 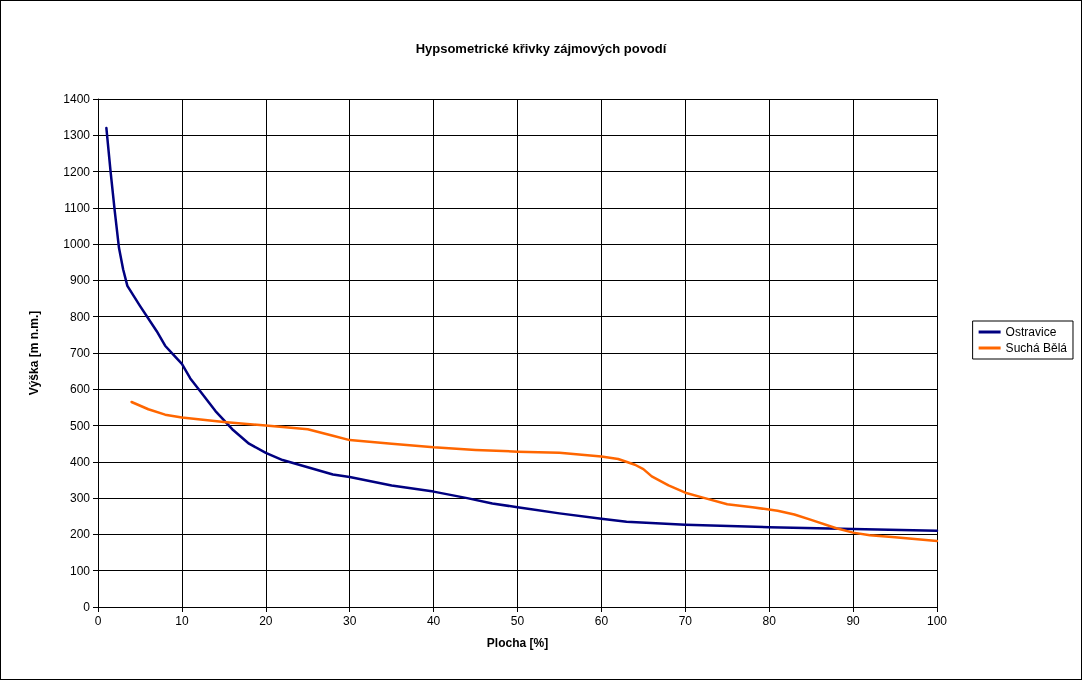 What do you see at coordinates (80, 534) in the screenshot?
I see `y-tick-label: 200` at bounding box center [80, 534].